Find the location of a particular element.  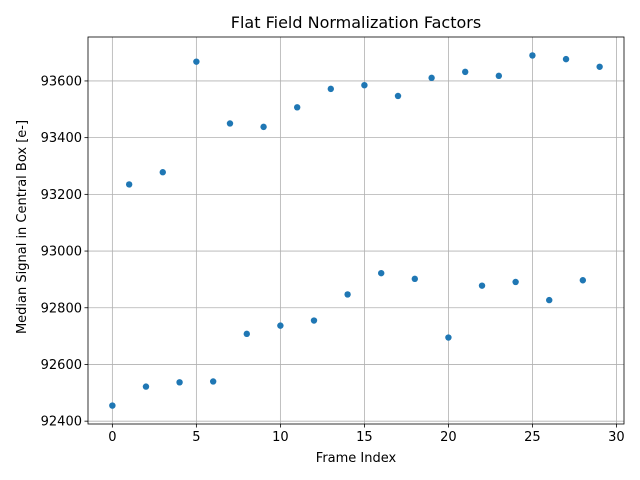

y-axis-ticks: 92400 92600 92800 93000 93200 93400 93600 is located at coordinates (64, 252).